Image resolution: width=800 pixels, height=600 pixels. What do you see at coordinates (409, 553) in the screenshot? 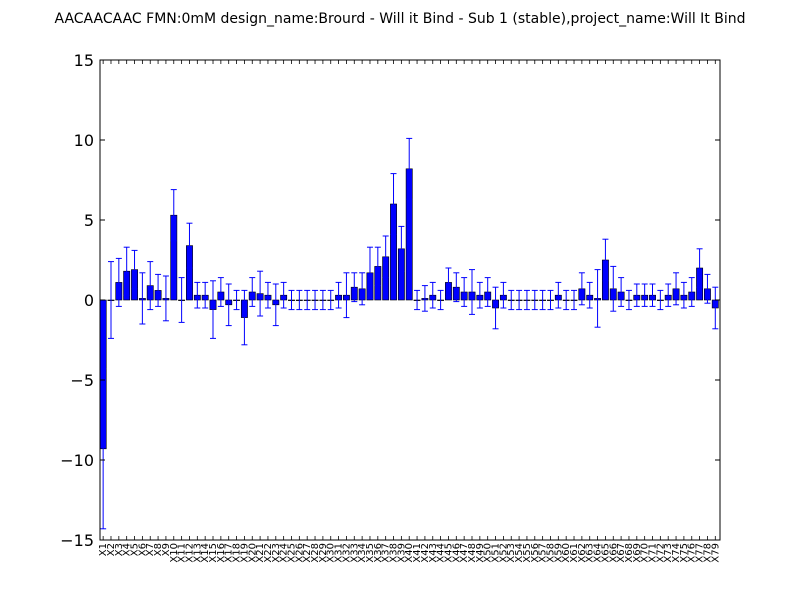
I see `x-tick-label: X40` at bounding box center [409, 553].